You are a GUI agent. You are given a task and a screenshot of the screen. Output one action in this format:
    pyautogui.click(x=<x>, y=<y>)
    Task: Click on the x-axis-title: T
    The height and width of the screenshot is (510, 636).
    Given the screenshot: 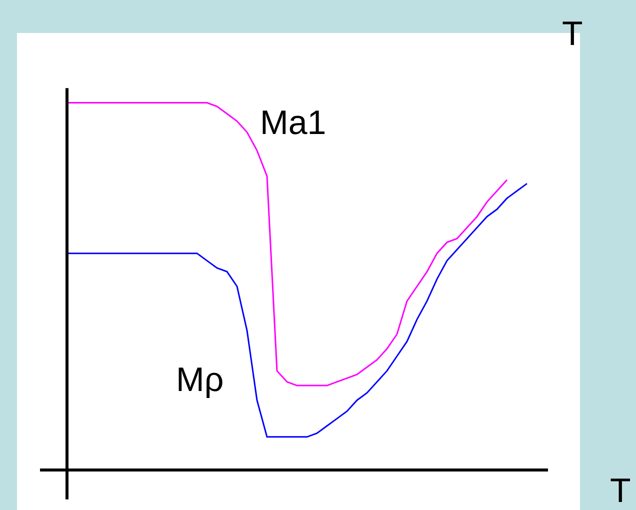 What is the action you would take?
    pyautogui.click(x=620, y=491)
    